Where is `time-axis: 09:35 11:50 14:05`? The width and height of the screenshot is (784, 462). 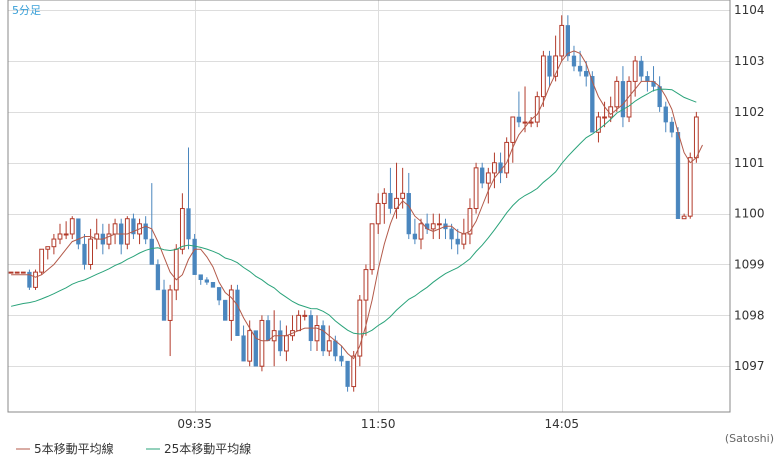
time-axis: 09:35 11:50 14:05 is located at coordinates (378, 424).